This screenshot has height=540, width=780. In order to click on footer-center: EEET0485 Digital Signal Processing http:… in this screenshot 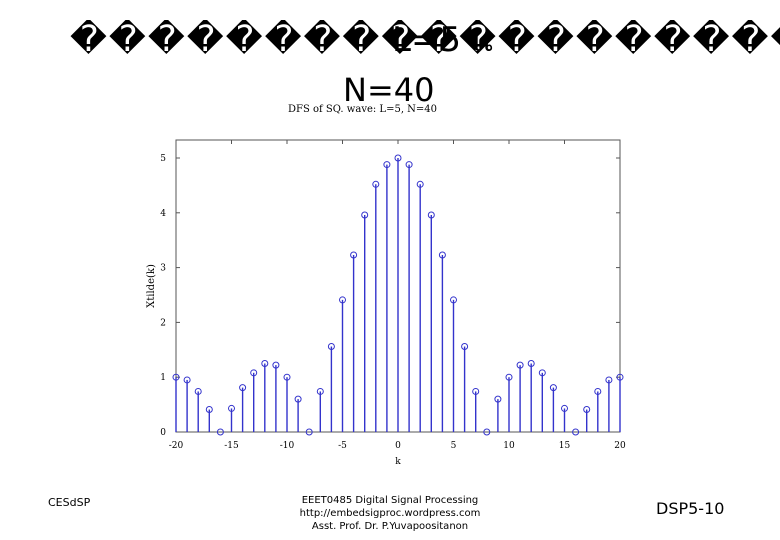, I will do `click(390, 513)`.